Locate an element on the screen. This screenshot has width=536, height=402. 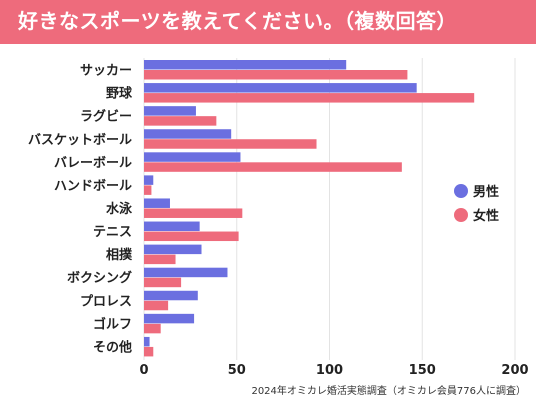
category-label: サッカー is located at coordinates (106, 71).